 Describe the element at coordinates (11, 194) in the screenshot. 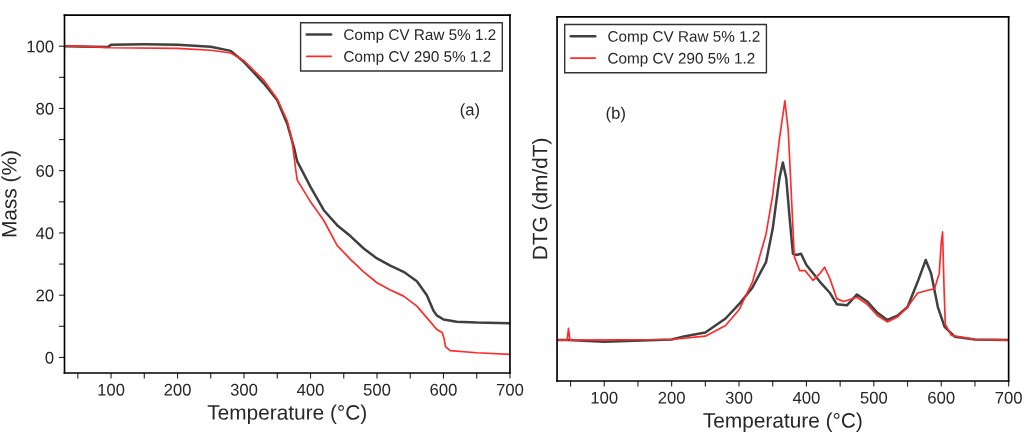

I see `y-axis-title: Mass (%)` at that location.